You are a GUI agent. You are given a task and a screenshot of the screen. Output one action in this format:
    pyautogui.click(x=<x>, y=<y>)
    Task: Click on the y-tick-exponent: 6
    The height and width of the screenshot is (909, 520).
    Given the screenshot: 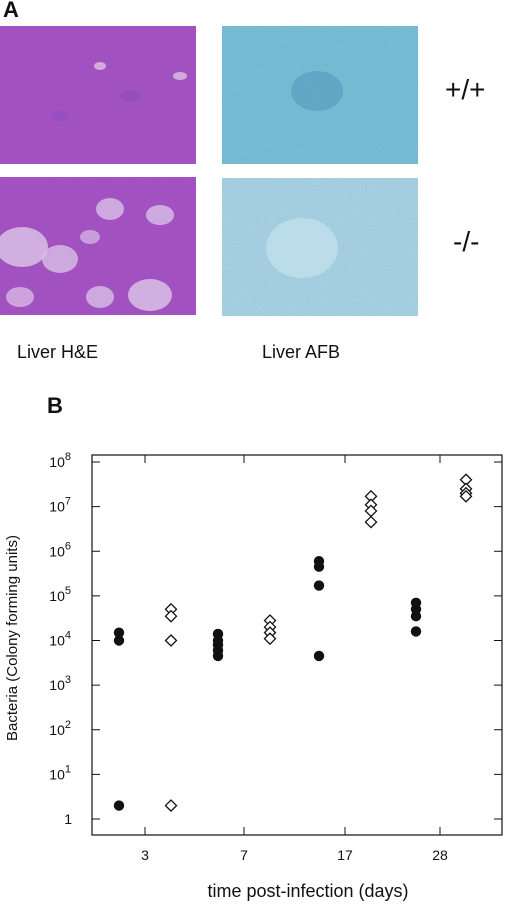 What is the action you would take?
    pyautogui.click(x=68, y=546)
    